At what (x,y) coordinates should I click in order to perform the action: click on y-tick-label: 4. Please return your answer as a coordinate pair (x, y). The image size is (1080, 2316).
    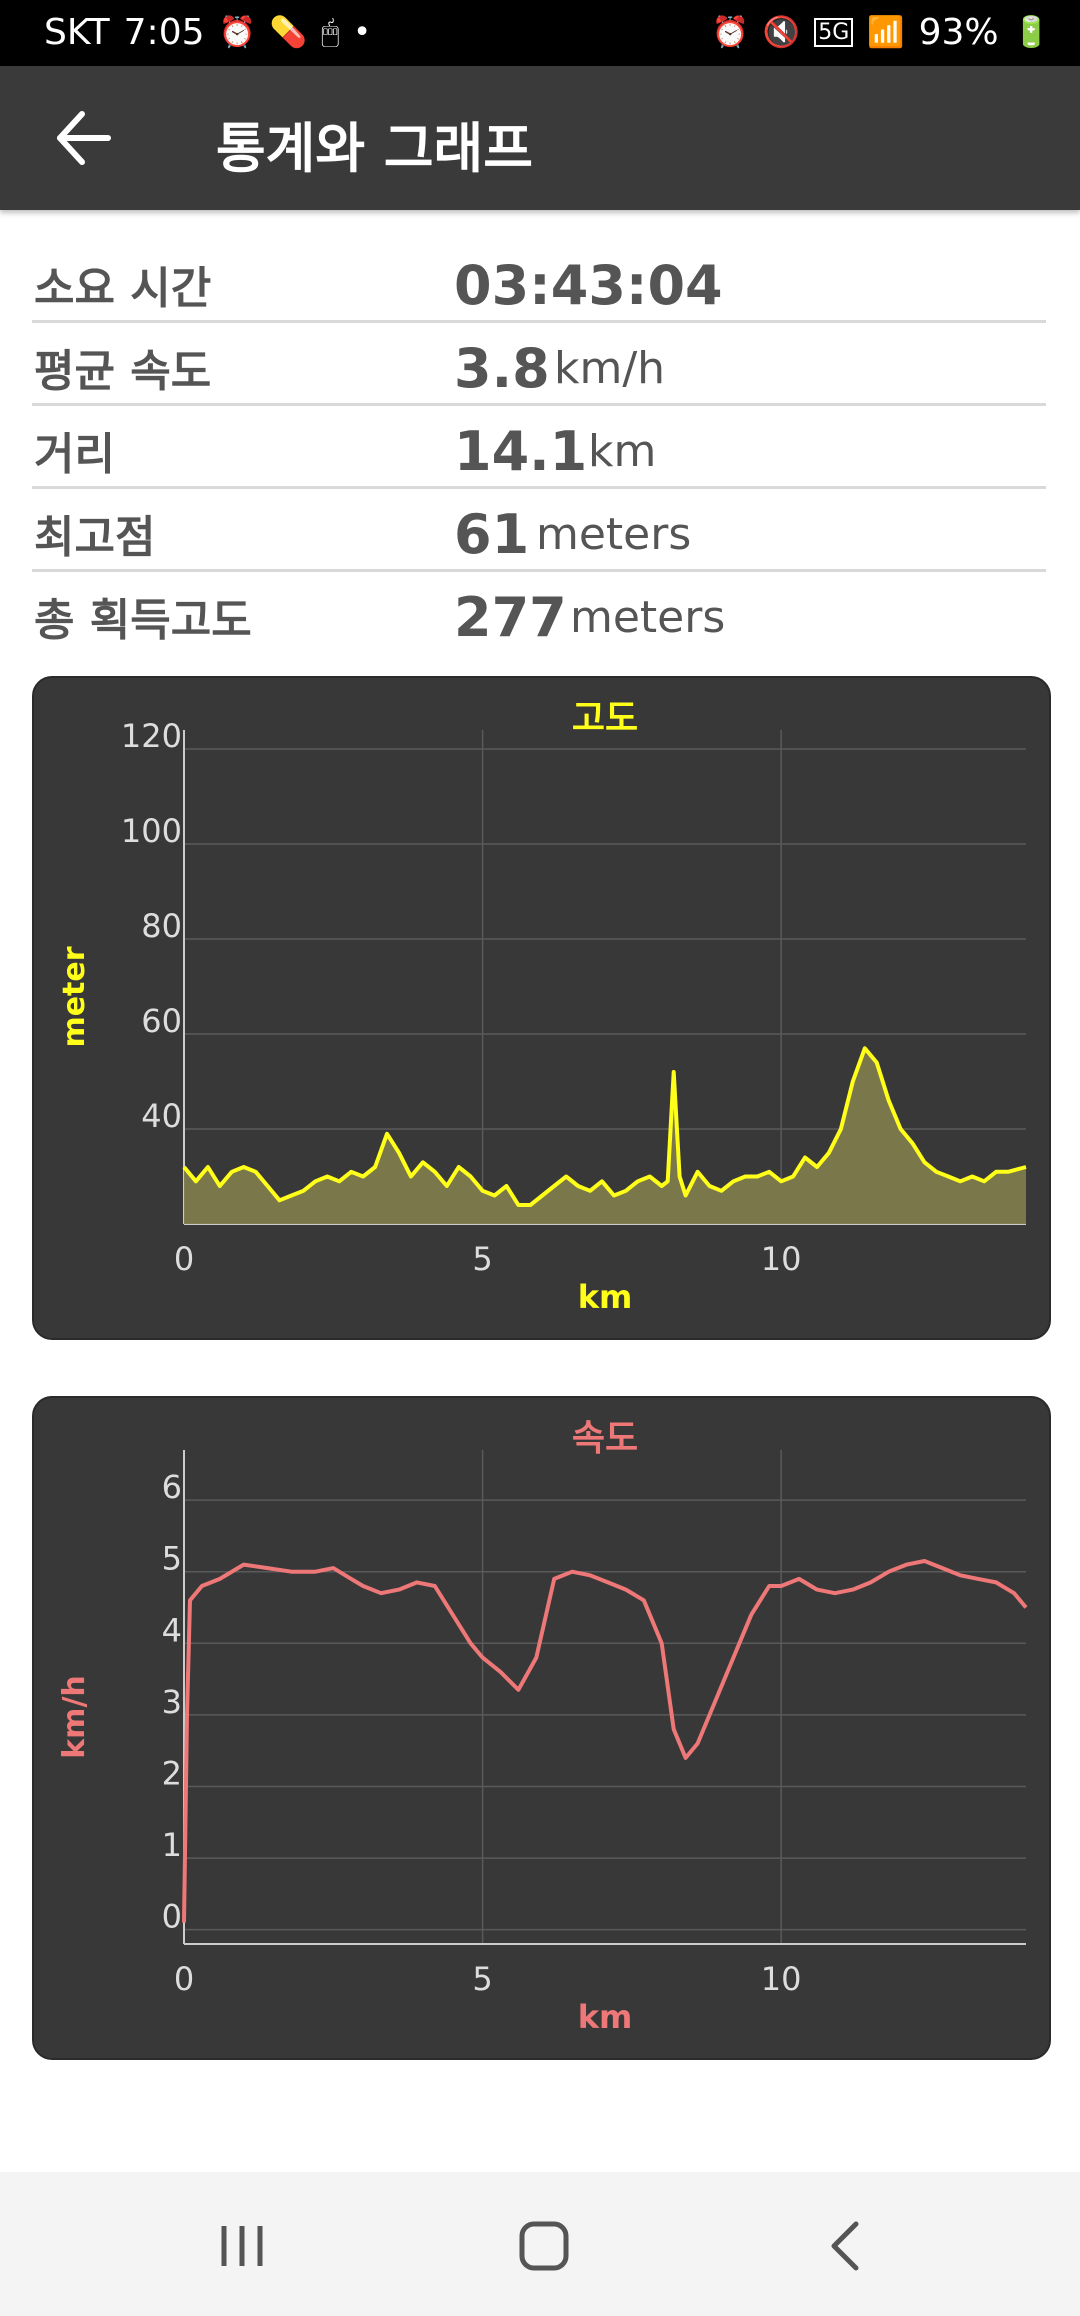
    Looking at the image, I should click on (172, 1630).